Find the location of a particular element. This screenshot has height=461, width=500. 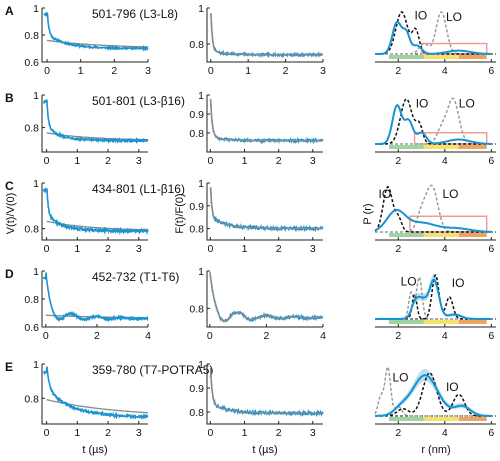

construct-label: 501-796 (L3-L8) is located at coordinates (135, 14).